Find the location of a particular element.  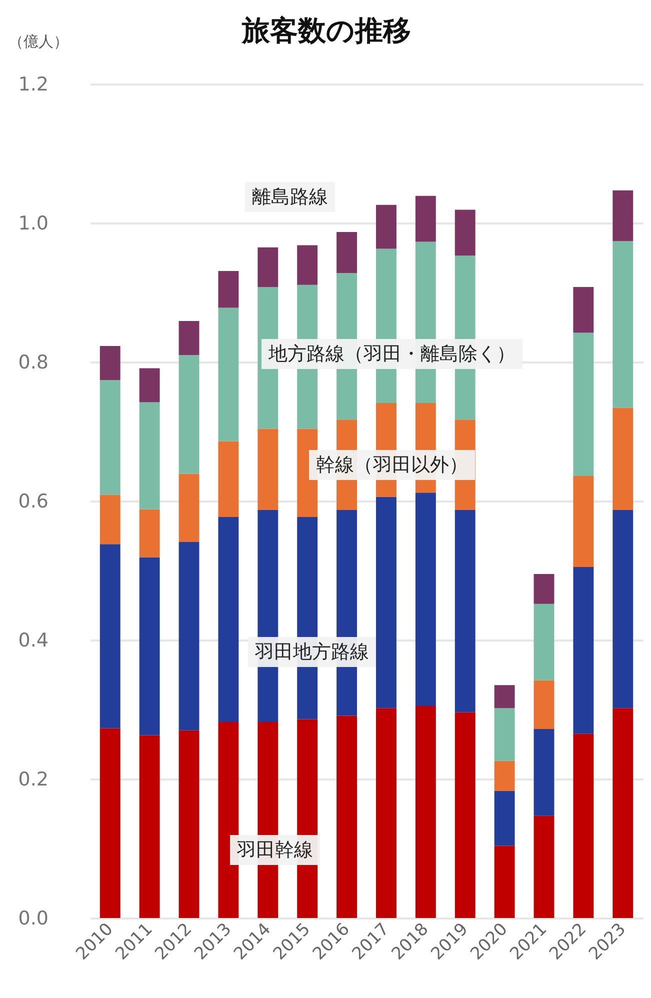

series-label: 地方路線（羽田・離島除く） is located at coordinates (392, 354).